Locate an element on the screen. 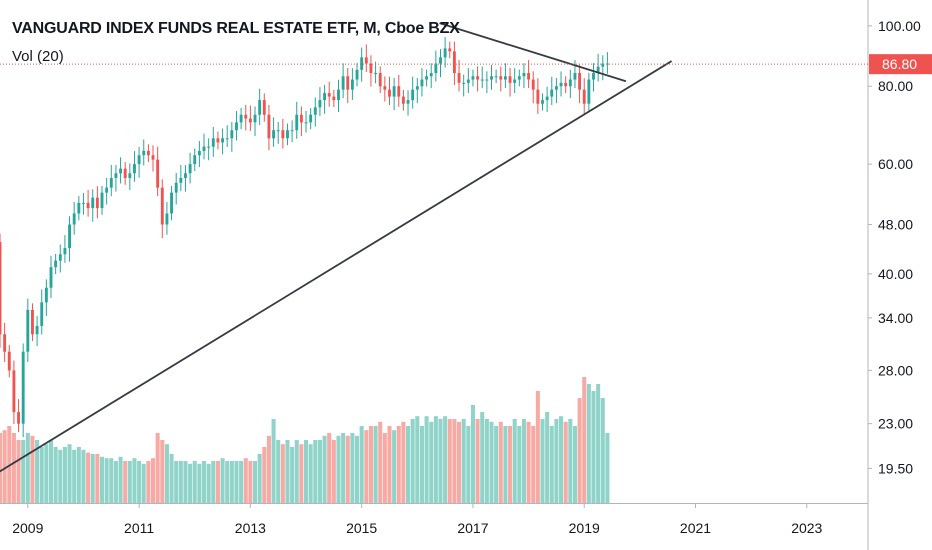  last-price-label: 86.80 is located at coordinates (899, 64).